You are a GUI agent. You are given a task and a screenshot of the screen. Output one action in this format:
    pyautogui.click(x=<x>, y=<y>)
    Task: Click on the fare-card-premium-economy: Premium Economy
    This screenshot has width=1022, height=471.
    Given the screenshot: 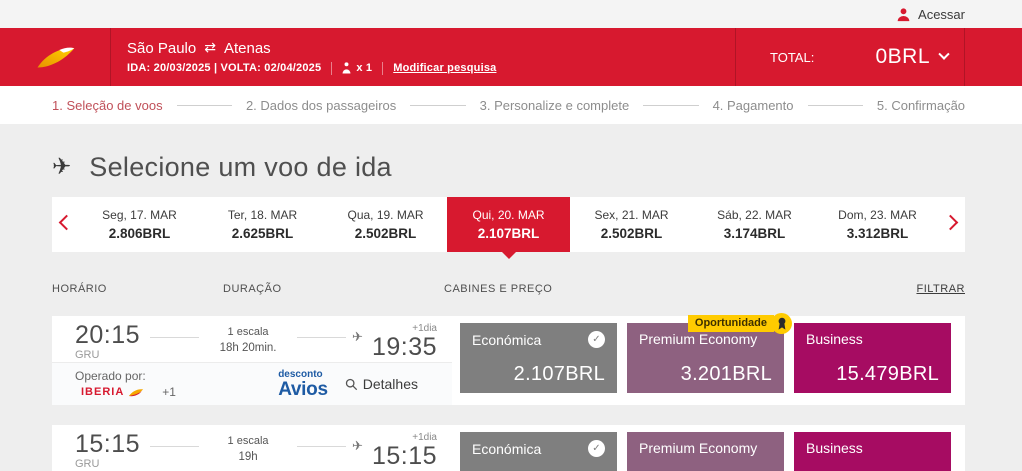 What is the action you would take?
    pyautogui.click(x=705, y=451)
    